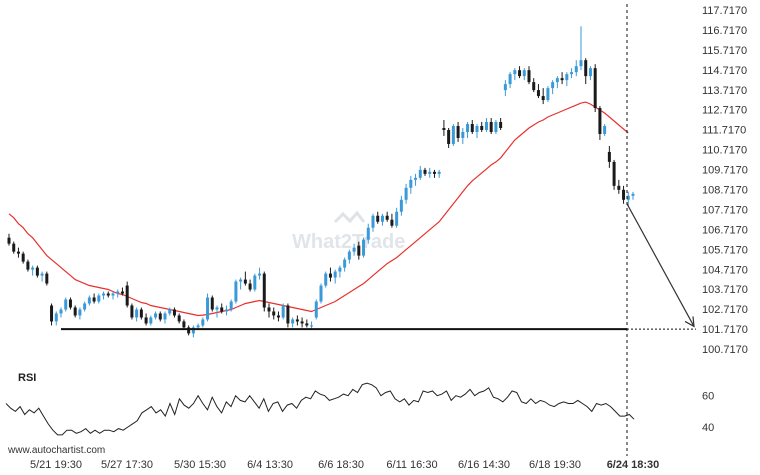  What do you see at coordinates (348, 231) in the screenshot?
I see `watermark: What2Trade` at bounding box center [348, 231].